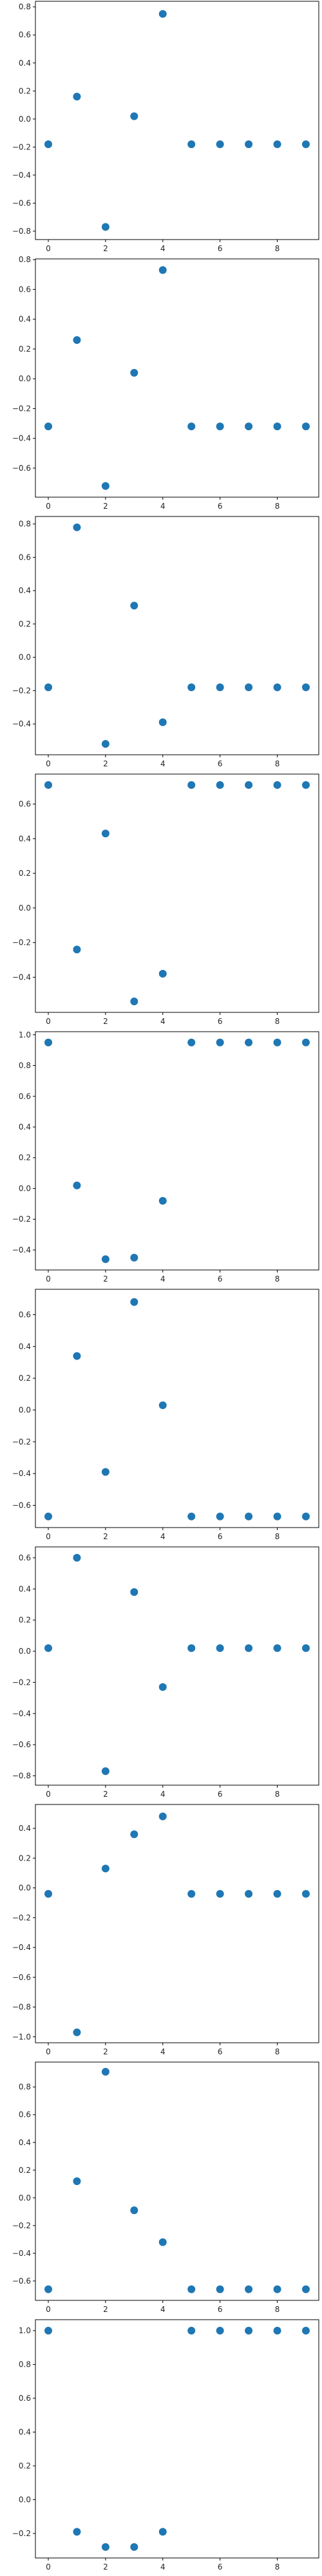 This screenshot has width=322, height=2576. Describe the element at coordinates (22, 2037) in the screenshot. I see `y-tick-label: −1.0` at that location.